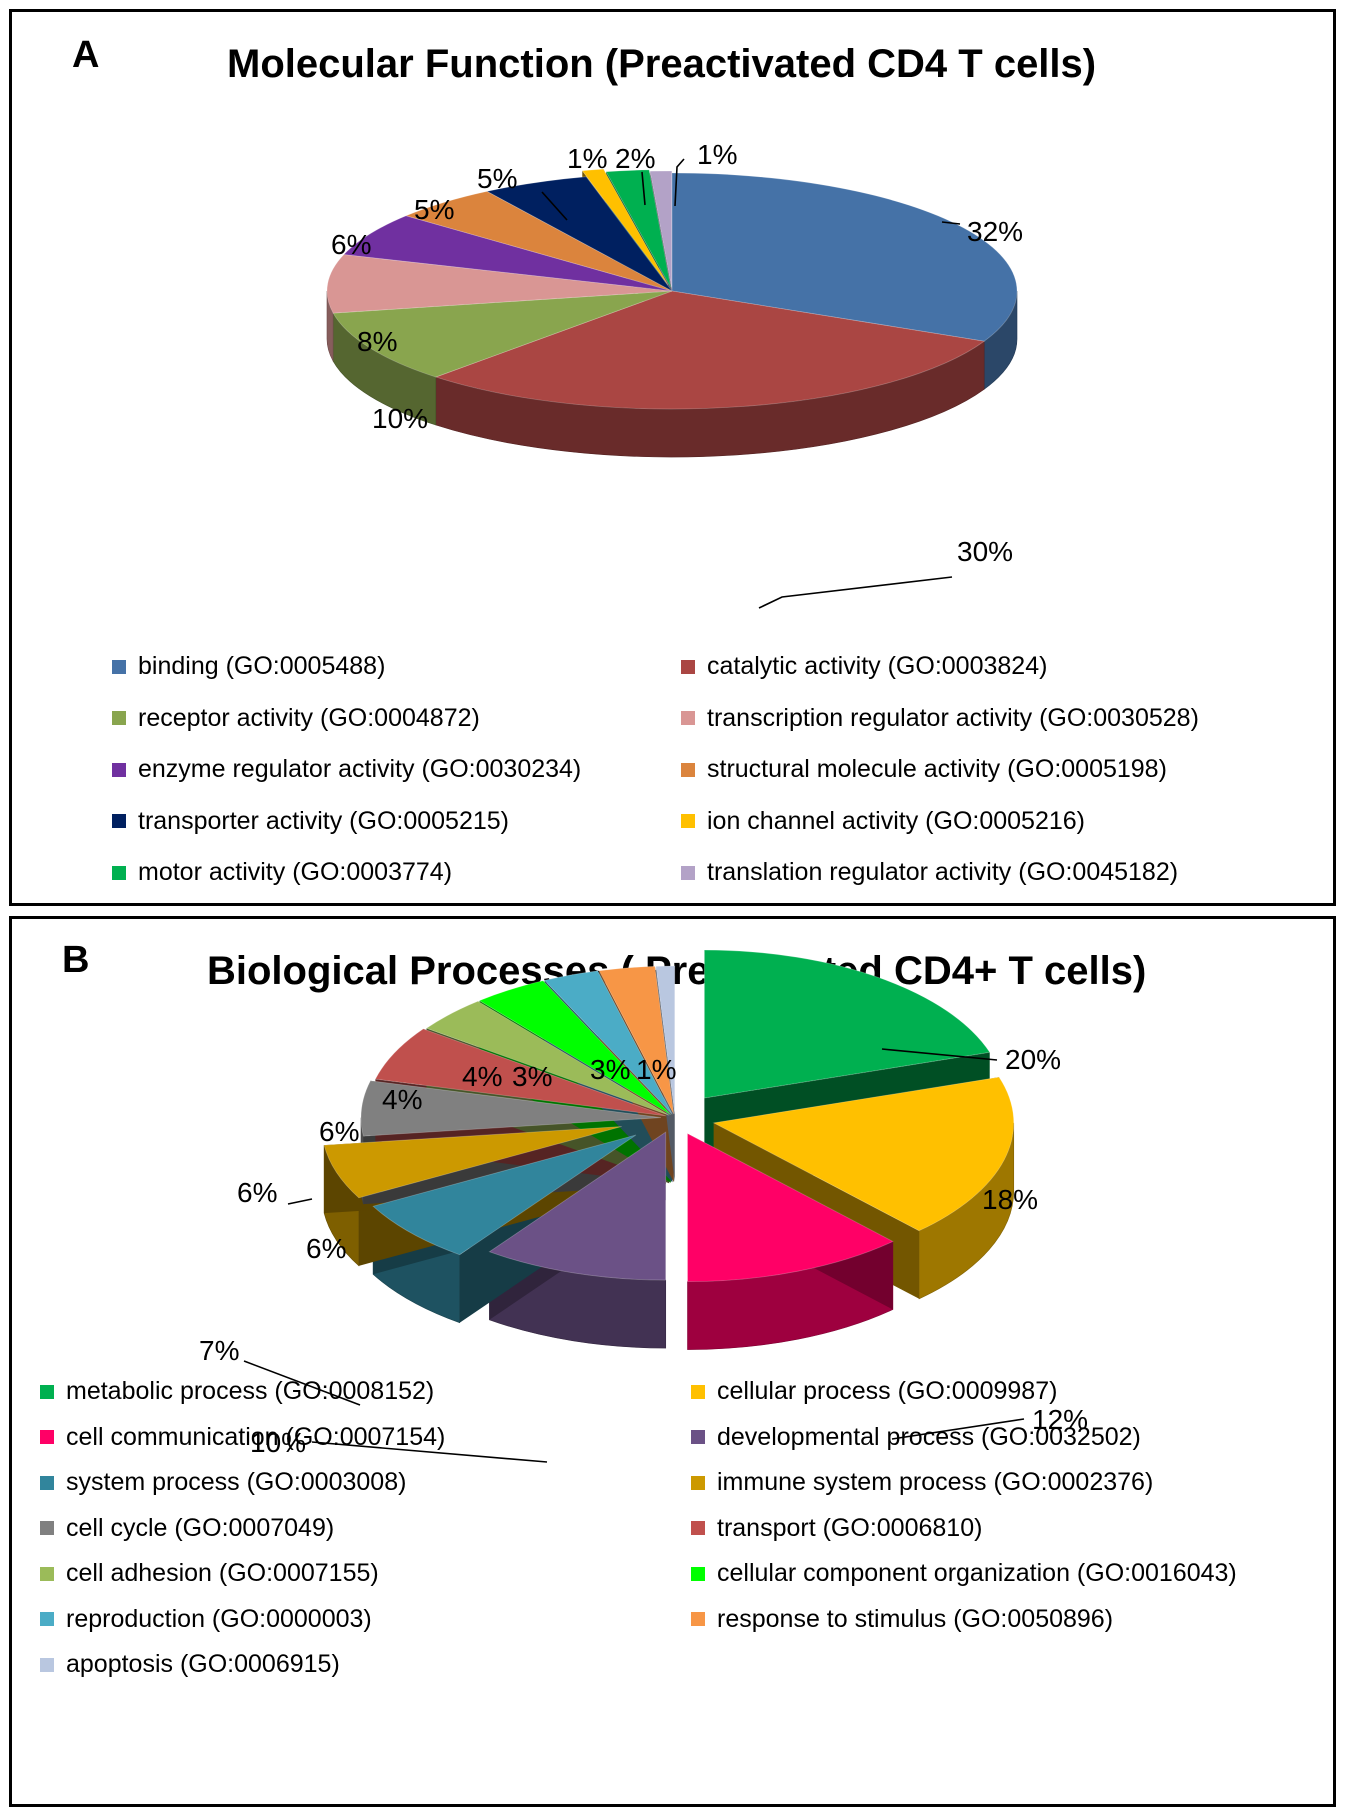 This screenshot has height=1816, width=1348. I want to click on legend-item-1-12: apoptosis (GO:0006915), so click(190, 1664).